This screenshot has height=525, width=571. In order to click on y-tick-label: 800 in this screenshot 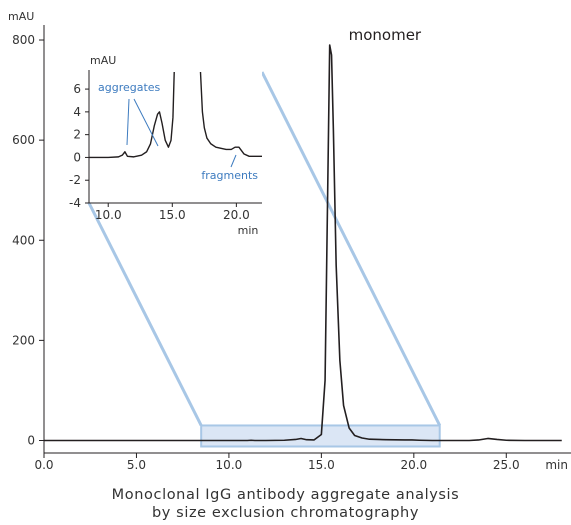, I will do `click(23, 40)`.